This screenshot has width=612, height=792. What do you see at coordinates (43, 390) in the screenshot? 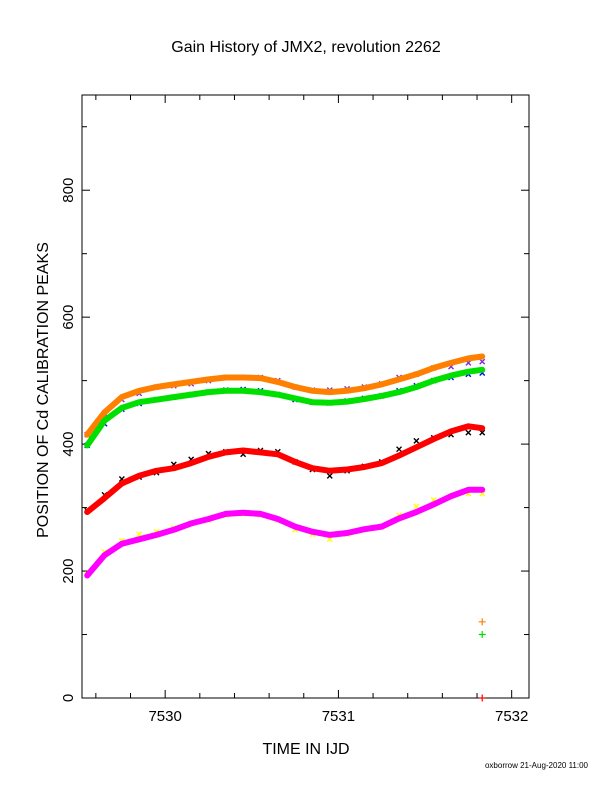
I see `y-axis-label: POSITION OF Cd CALIBRATION PEAKS` at bounding box center [43, 390].